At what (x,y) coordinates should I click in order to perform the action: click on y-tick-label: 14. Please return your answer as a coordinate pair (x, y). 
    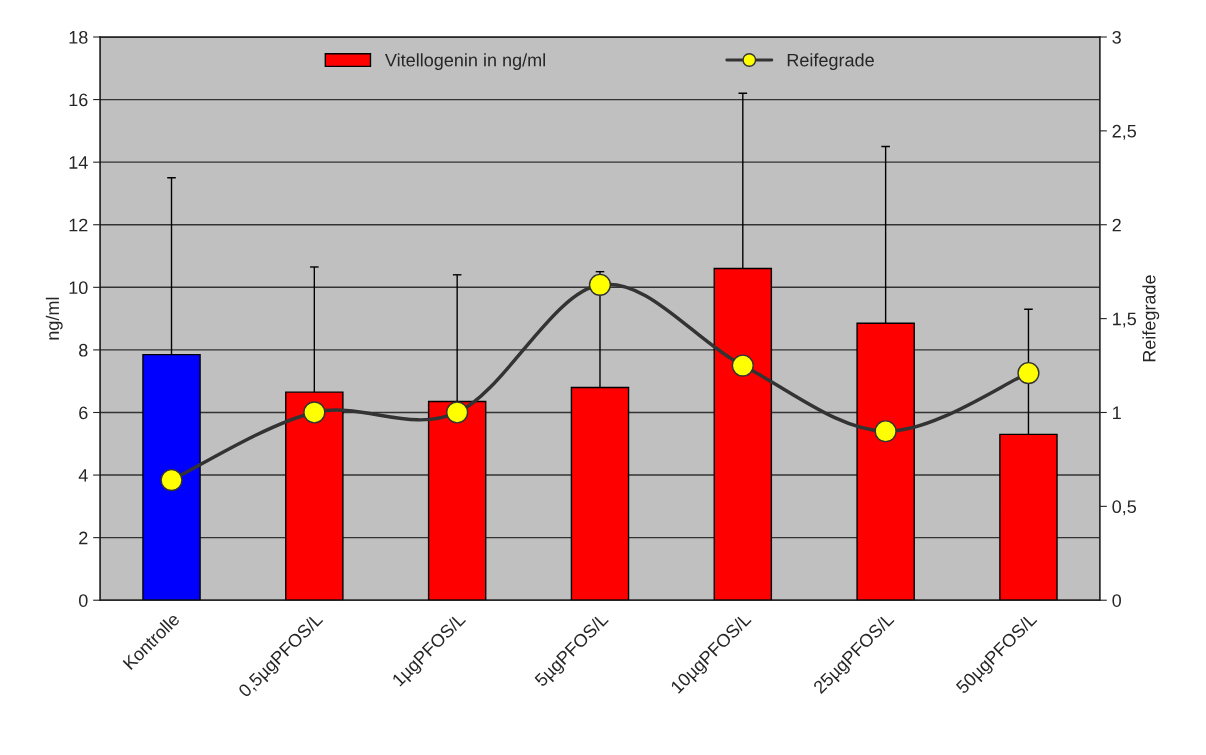
    Looking at the image, I should click on (78, 162).